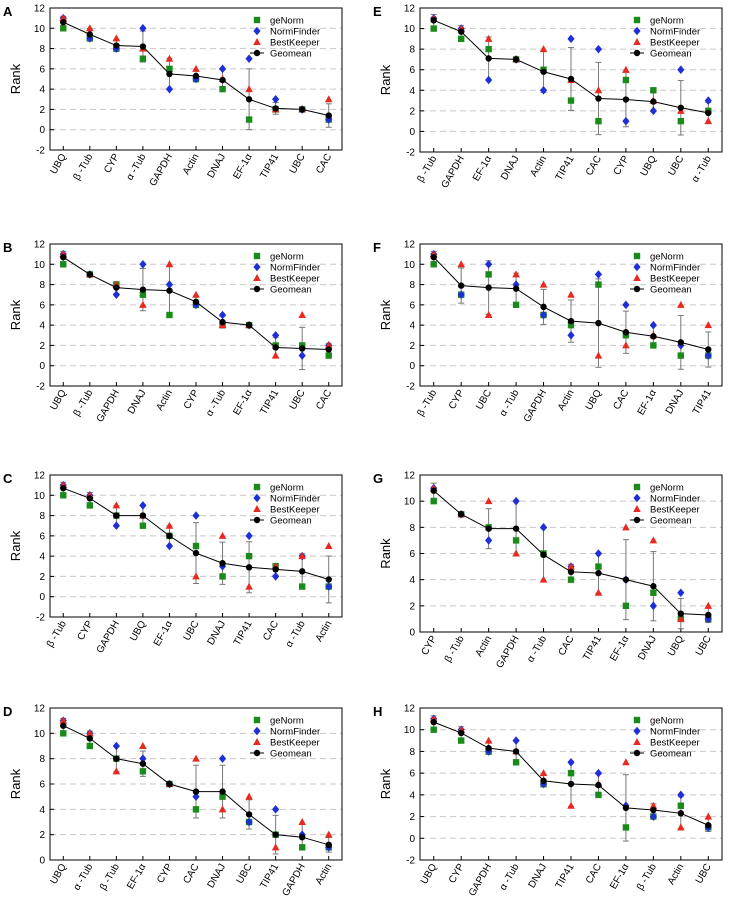 Image resolution: width=737 pixels, height=901 pixels. I want to click on legend-item-geomean: Geomean, so click(281, 520).